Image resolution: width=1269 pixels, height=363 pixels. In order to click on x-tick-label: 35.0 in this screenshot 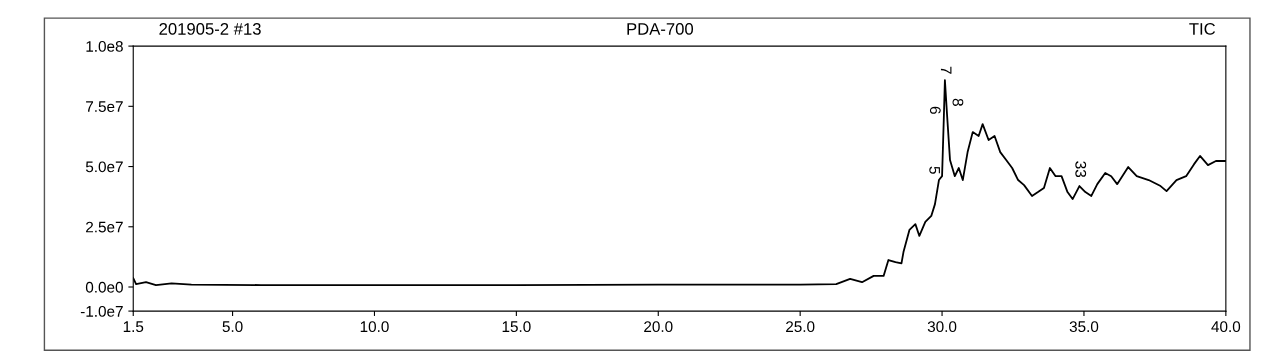, I will do `click(1084, 327)`.